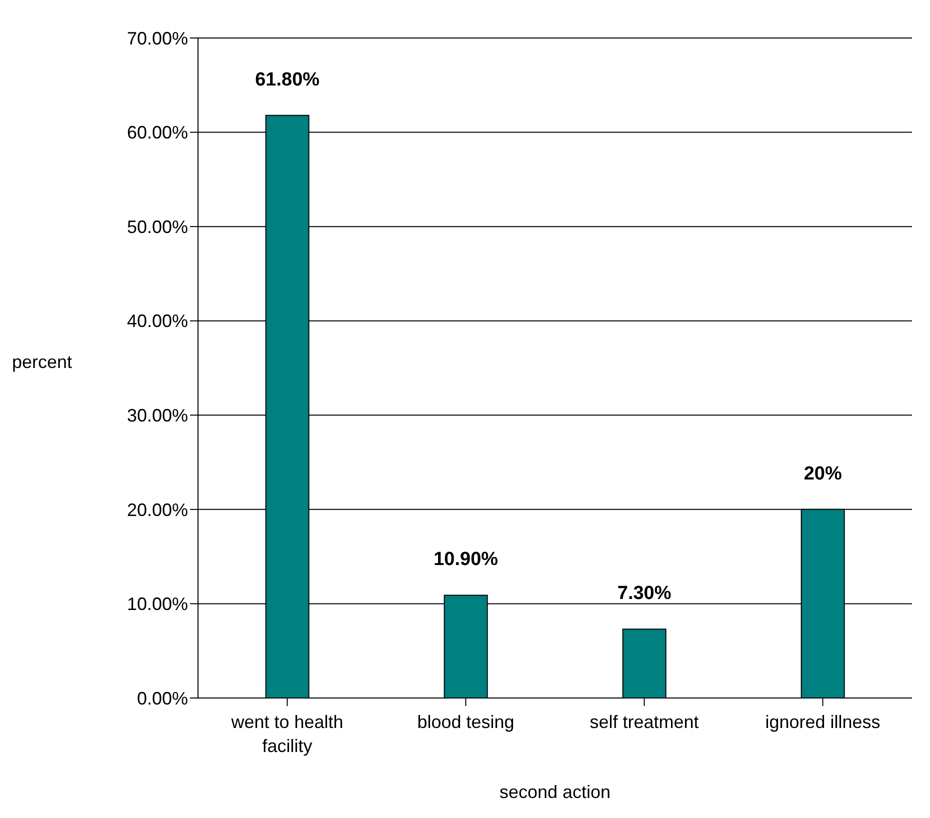 The width and height of the screenshot is (930, 818). Describe the element at coordinates (822, 722) in the screenshot. I see `x-tick-label: ignored illness` at that location.